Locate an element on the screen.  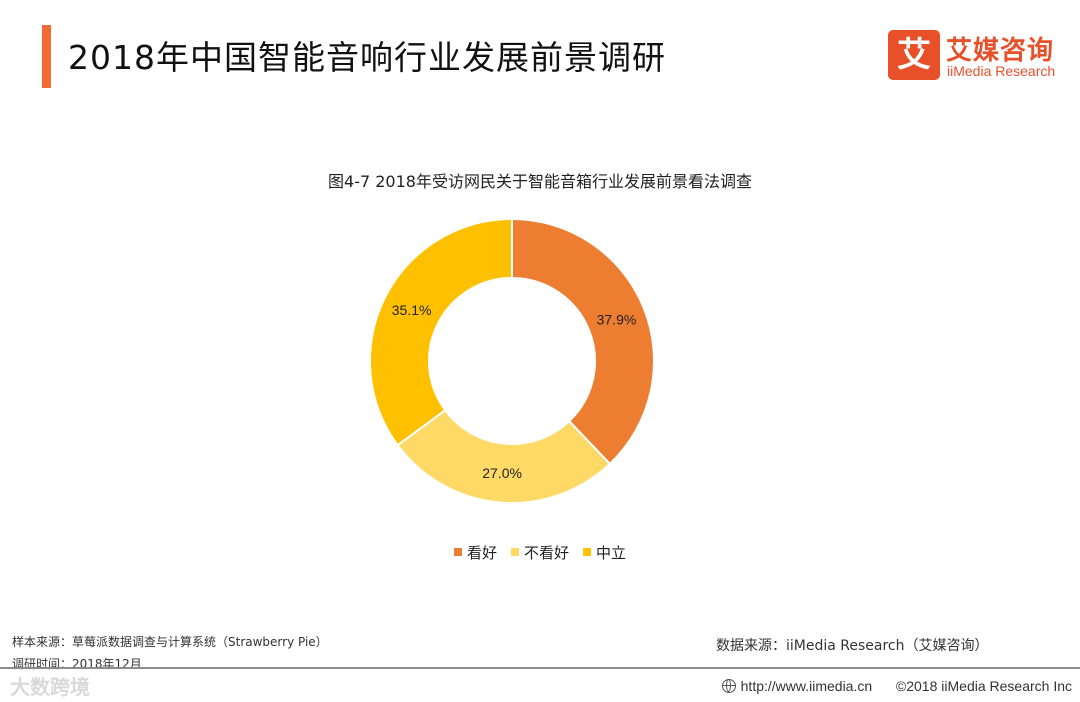
chart-legend: 看好 不看好 中立 is located at coordinates (540, 552).